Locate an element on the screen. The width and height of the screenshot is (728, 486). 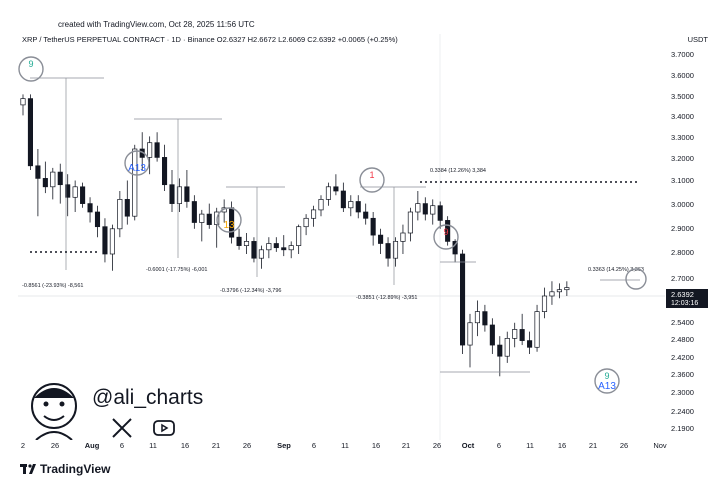
tradingview-wordmark: TradingView is located at coordinates (75, 469).